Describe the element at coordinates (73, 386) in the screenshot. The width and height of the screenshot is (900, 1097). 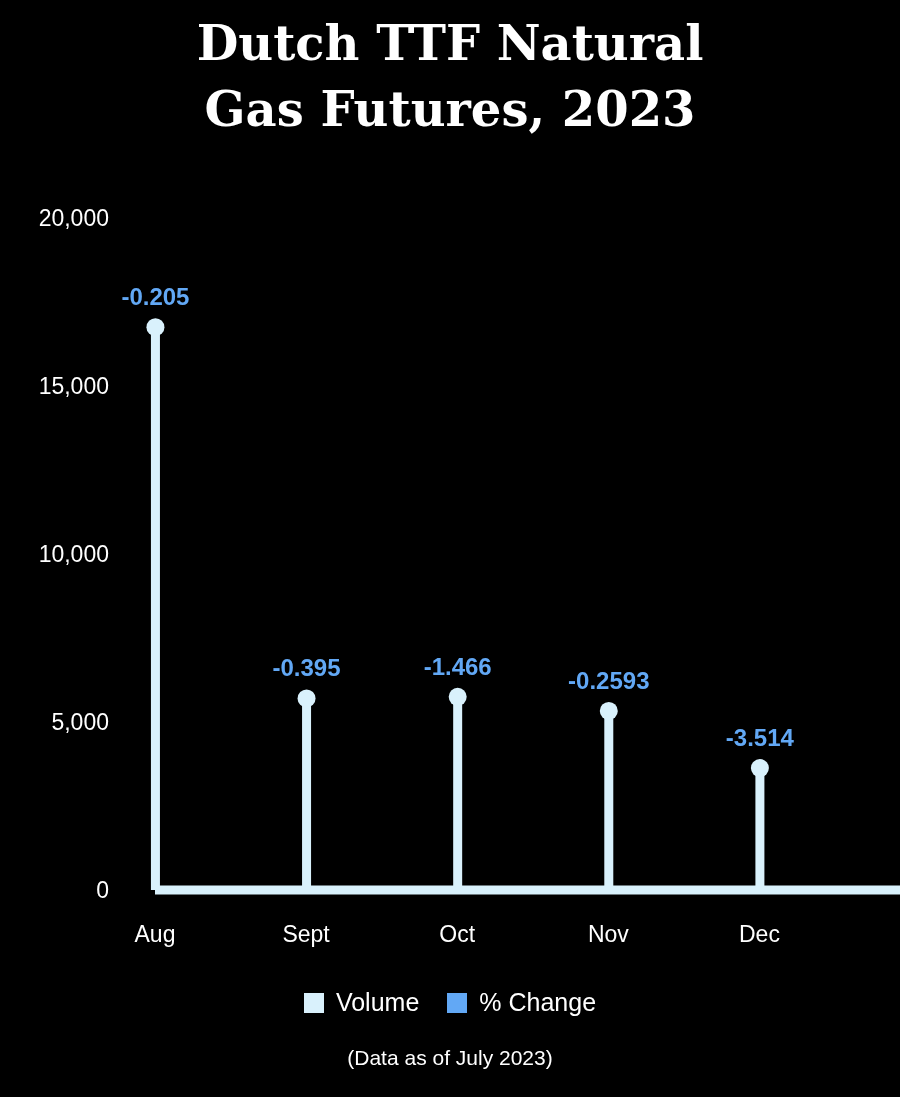
I see `y-tick-label: 15,000` at that location.